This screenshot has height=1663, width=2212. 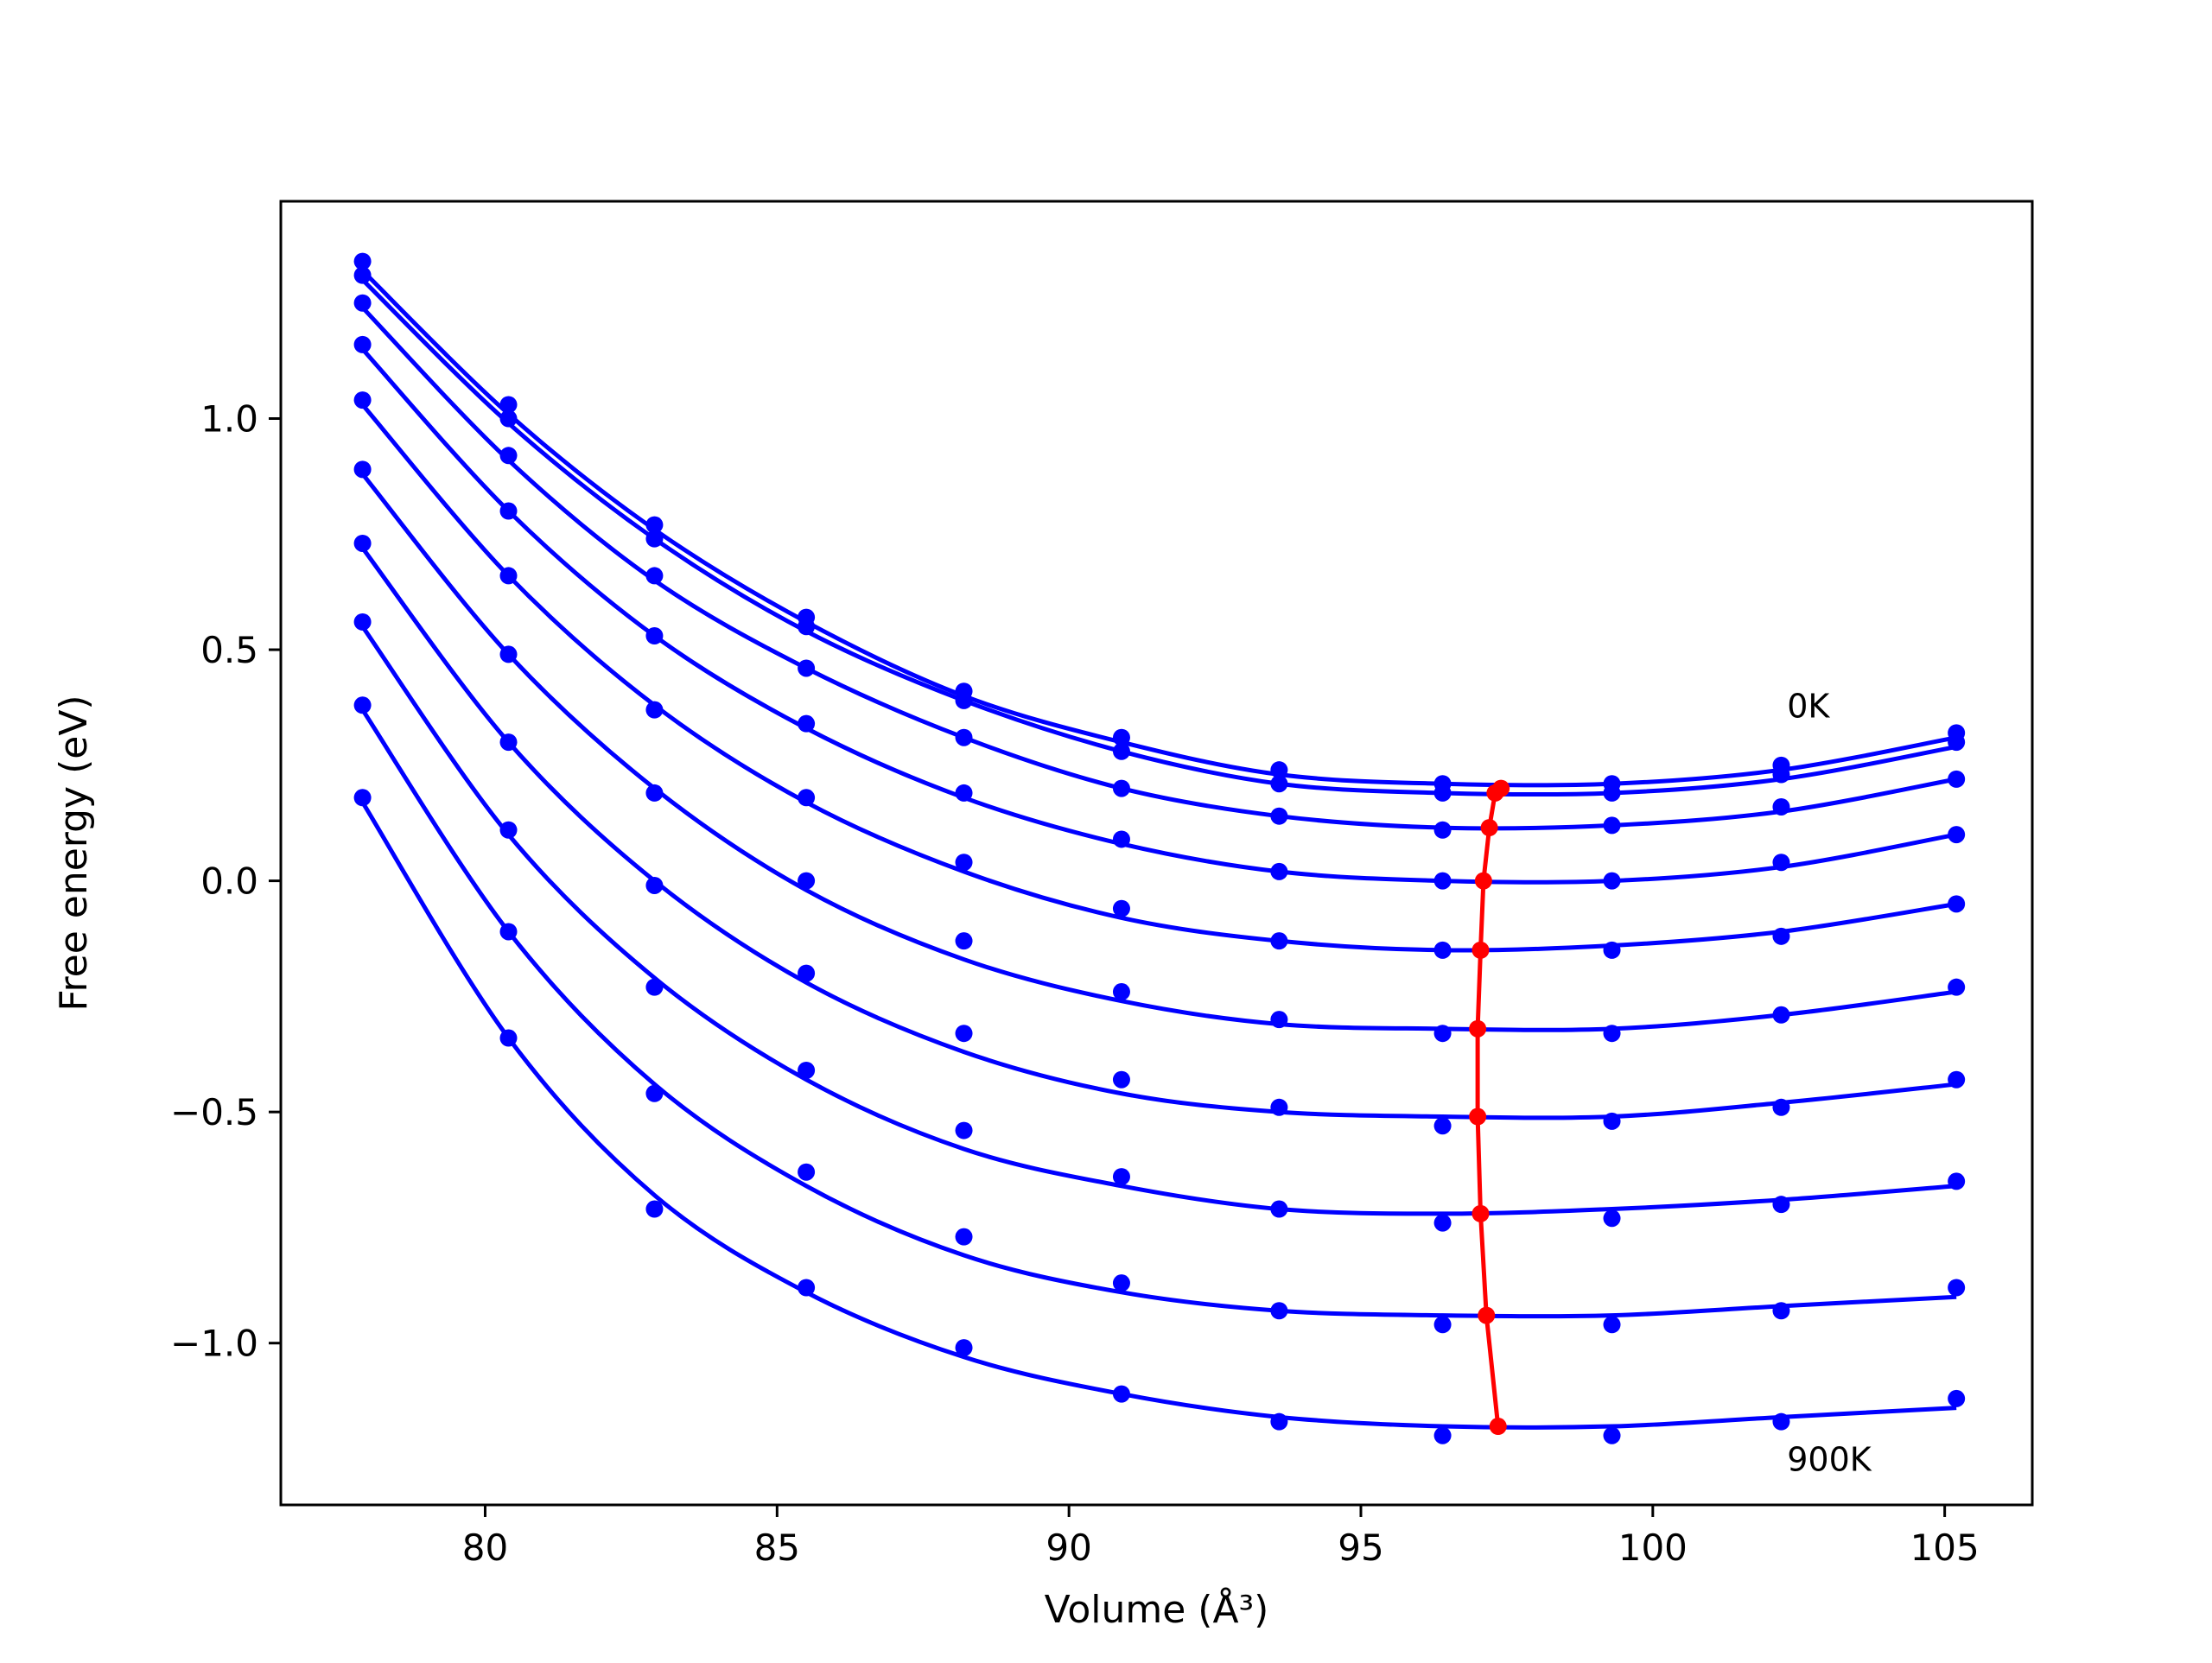 What do you see at coordinates (74, 853) in the screenshot?
I see `y-axis-title: Free energy (eV)` at bounding box center [74, 853].